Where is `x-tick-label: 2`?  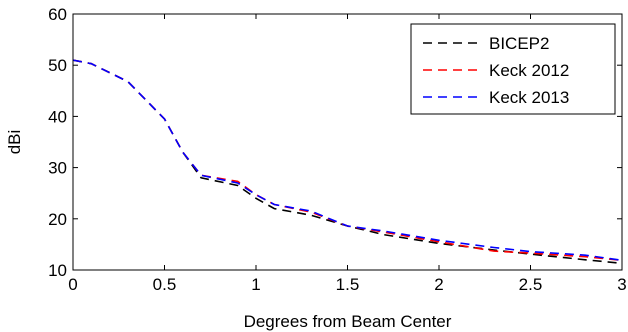 x-tick-label: 2 is located at coordinates (438, 284).